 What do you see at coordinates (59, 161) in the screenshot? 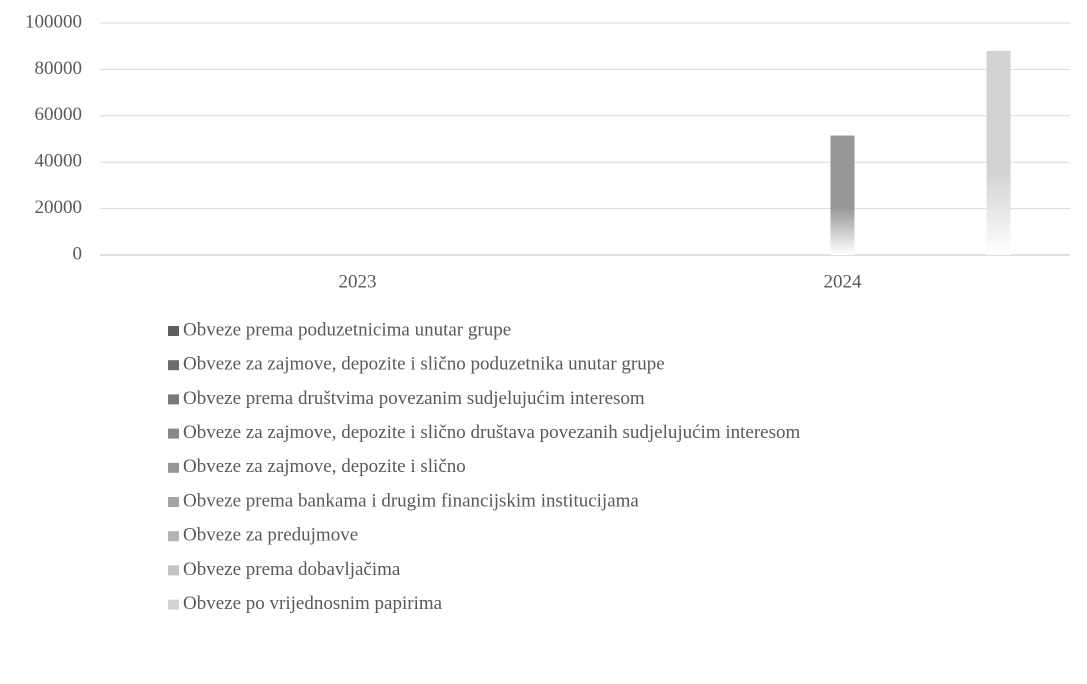
I see `y-tick-label: 40000` at bounding box center [59, 161].